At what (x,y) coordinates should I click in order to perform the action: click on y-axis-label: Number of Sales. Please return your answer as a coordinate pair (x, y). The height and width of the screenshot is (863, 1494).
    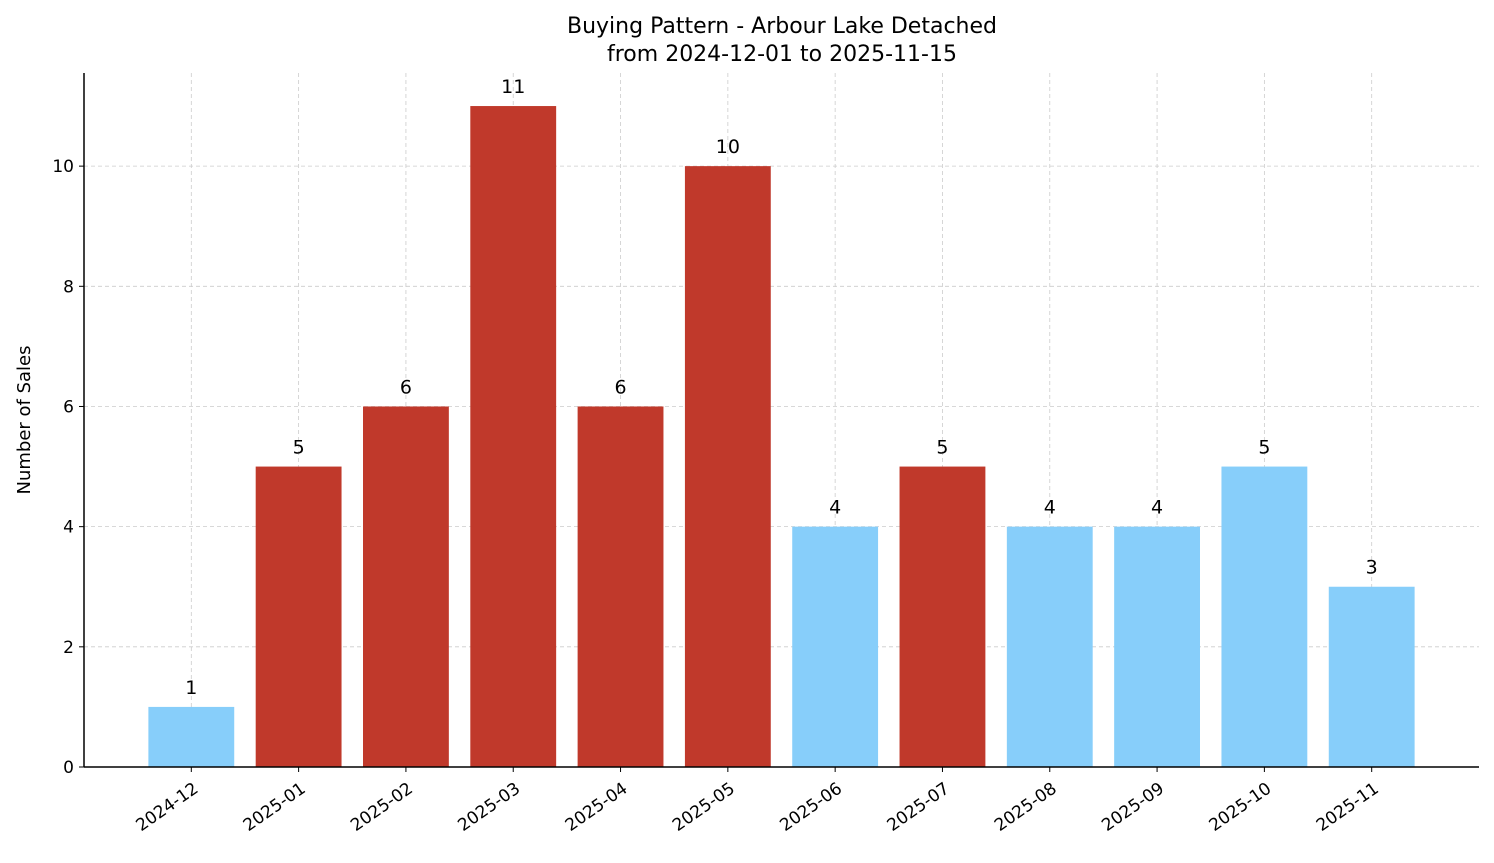
    Looking at the image, I should click on (24, 419).